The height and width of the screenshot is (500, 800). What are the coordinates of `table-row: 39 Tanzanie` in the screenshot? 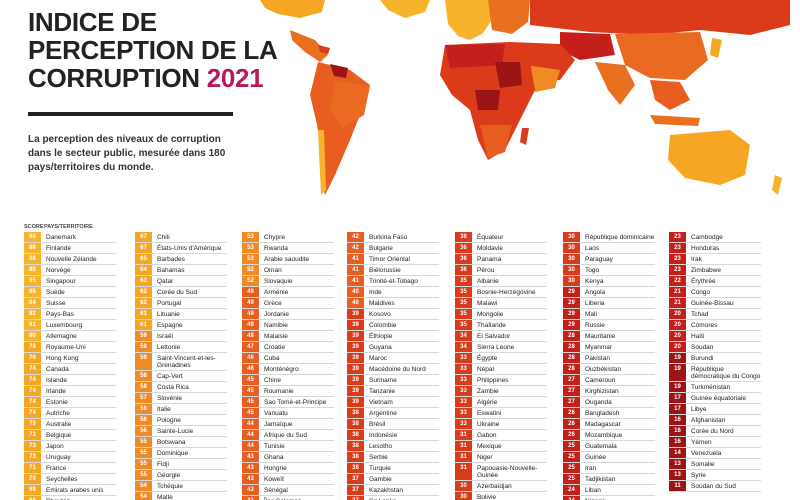 It's located at (393, 391).